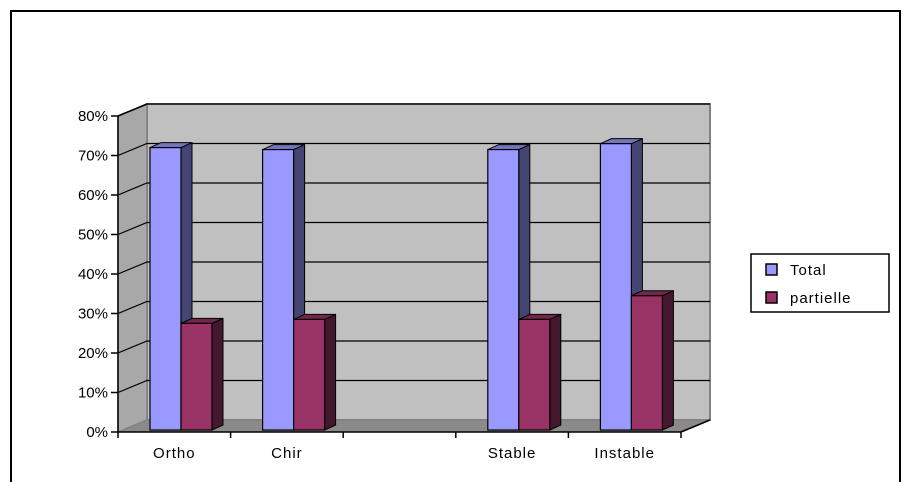  What do you see at coordinates (624, 453) in the screenshot?
I see `x-category-label: Instable` at bounding box center [624, 453].